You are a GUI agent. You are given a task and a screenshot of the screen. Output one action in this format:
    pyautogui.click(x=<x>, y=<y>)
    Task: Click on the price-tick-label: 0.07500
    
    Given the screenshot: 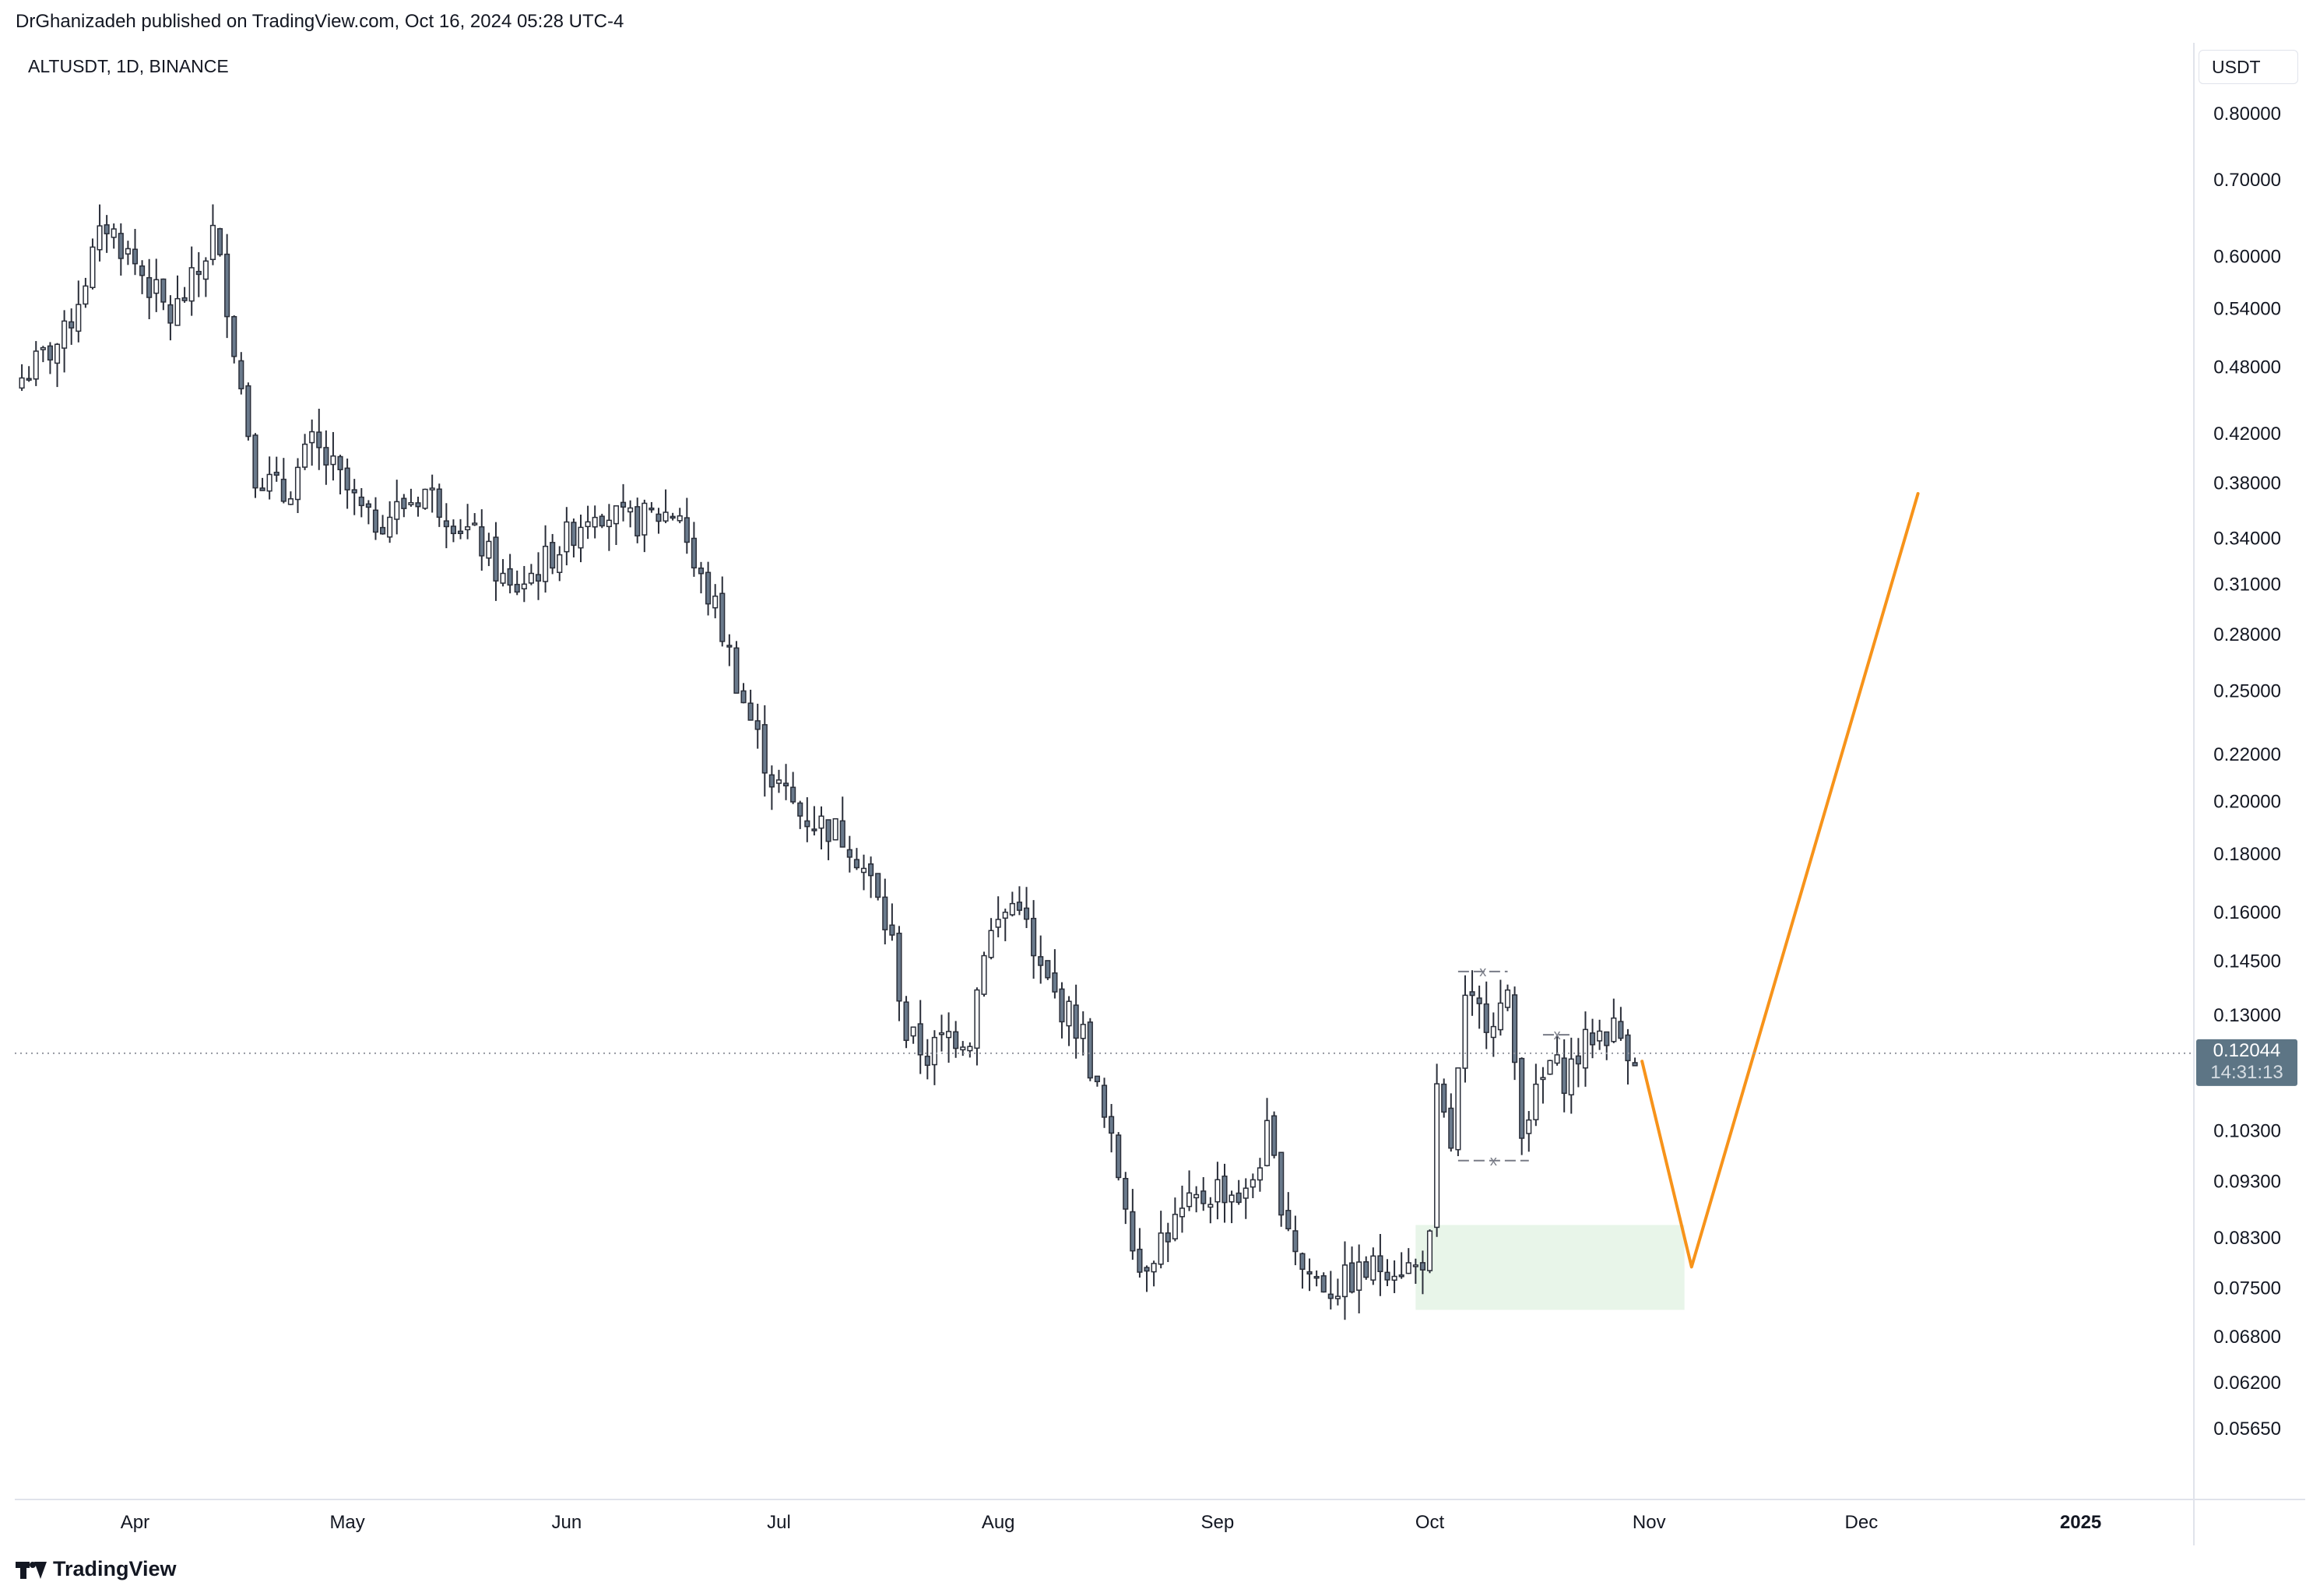 What is the action you would take?
    pyautogui.click(x=2247, y=1288)
    